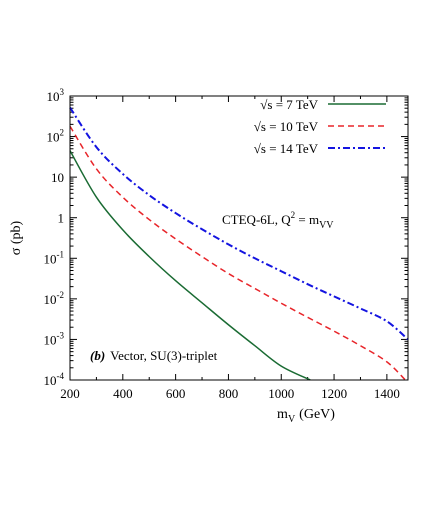  I want to click on x-axis-label-sub: V, so click(292, 419).